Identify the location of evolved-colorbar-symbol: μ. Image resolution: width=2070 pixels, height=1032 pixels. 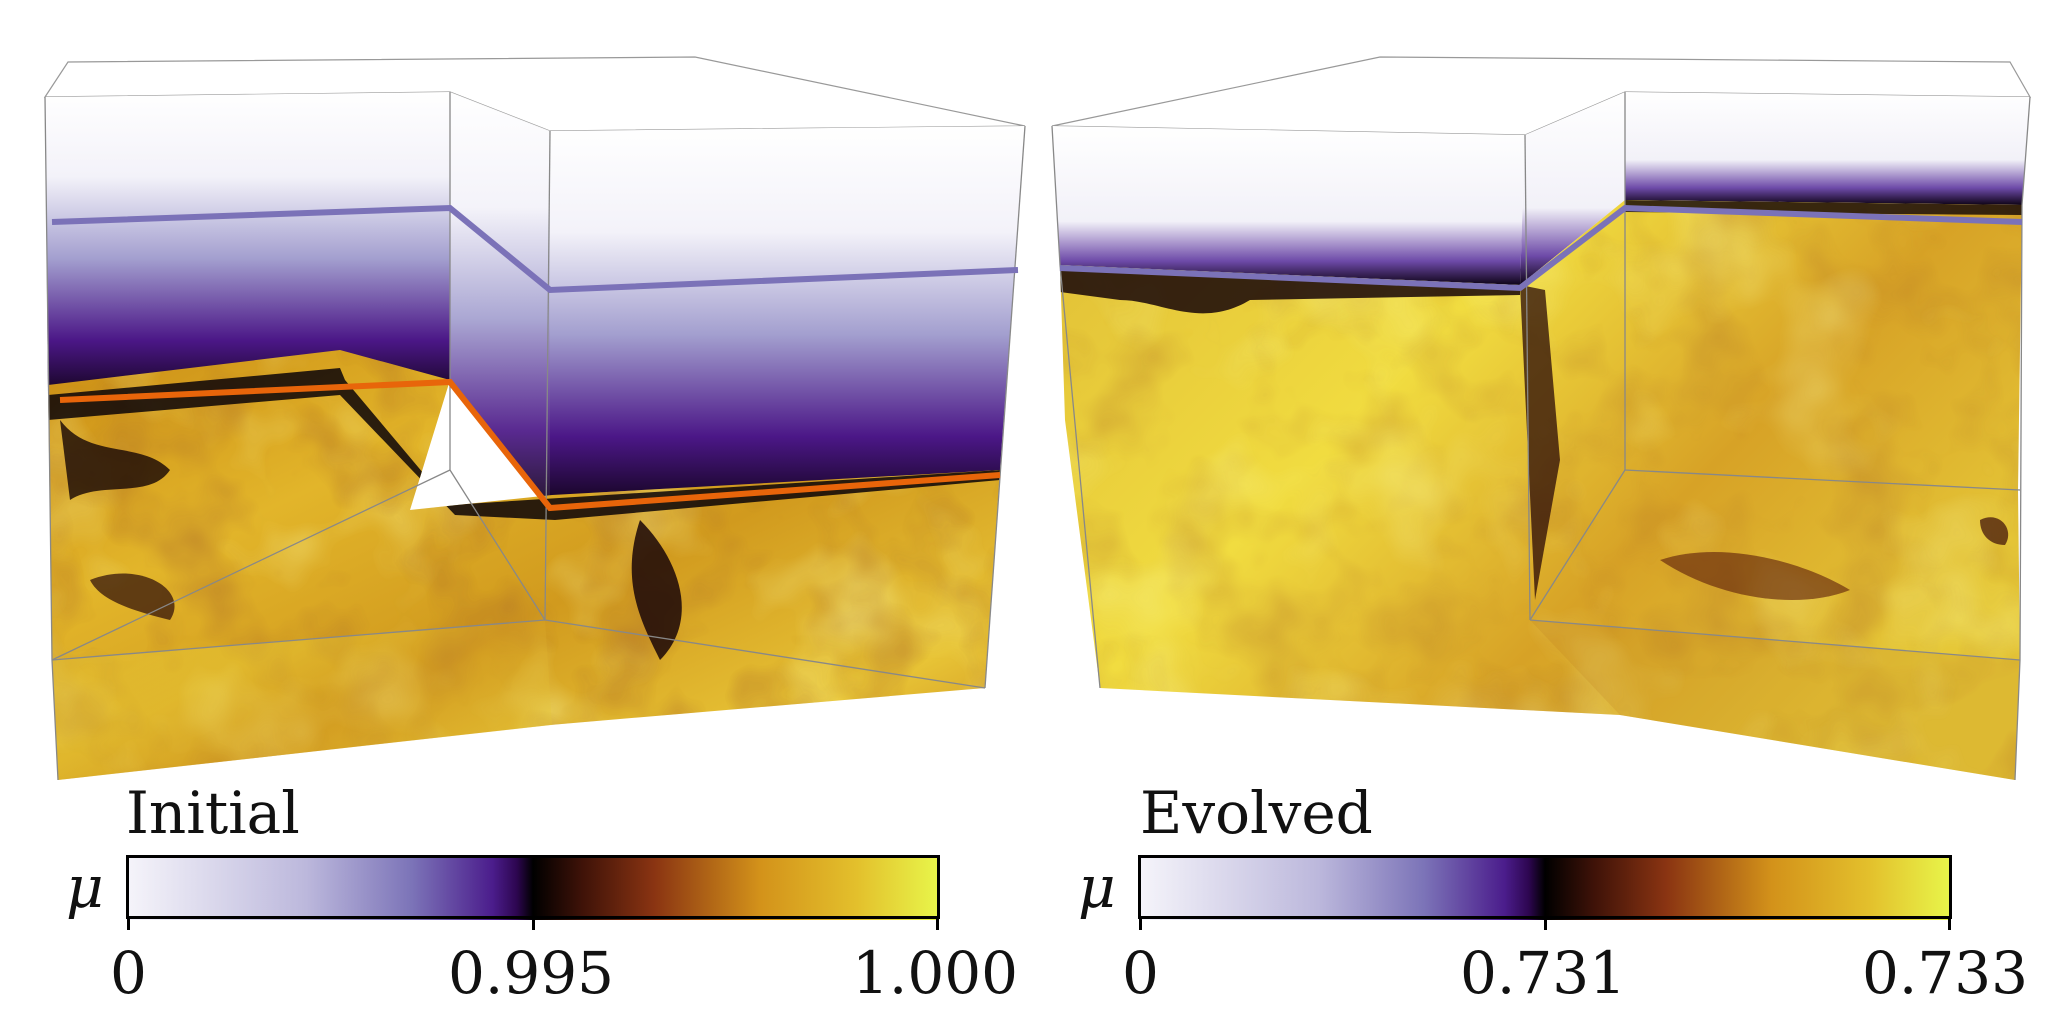
(1097, 887).